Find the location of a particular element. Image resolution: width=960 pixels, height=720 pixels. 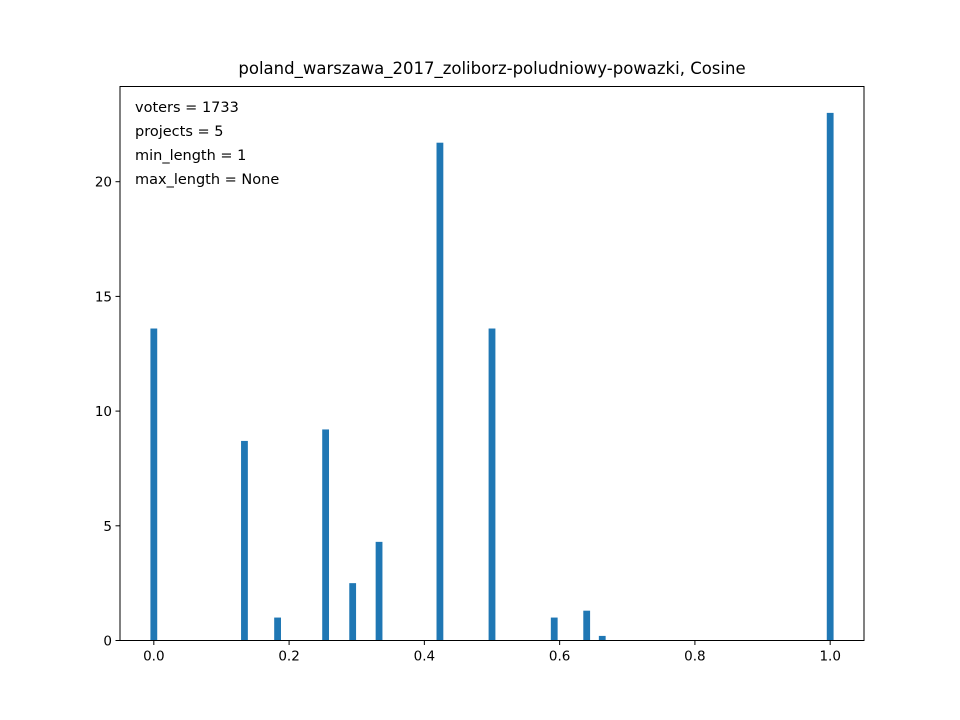

annotation-line: max_length = None is located at coordinates (207, 180).